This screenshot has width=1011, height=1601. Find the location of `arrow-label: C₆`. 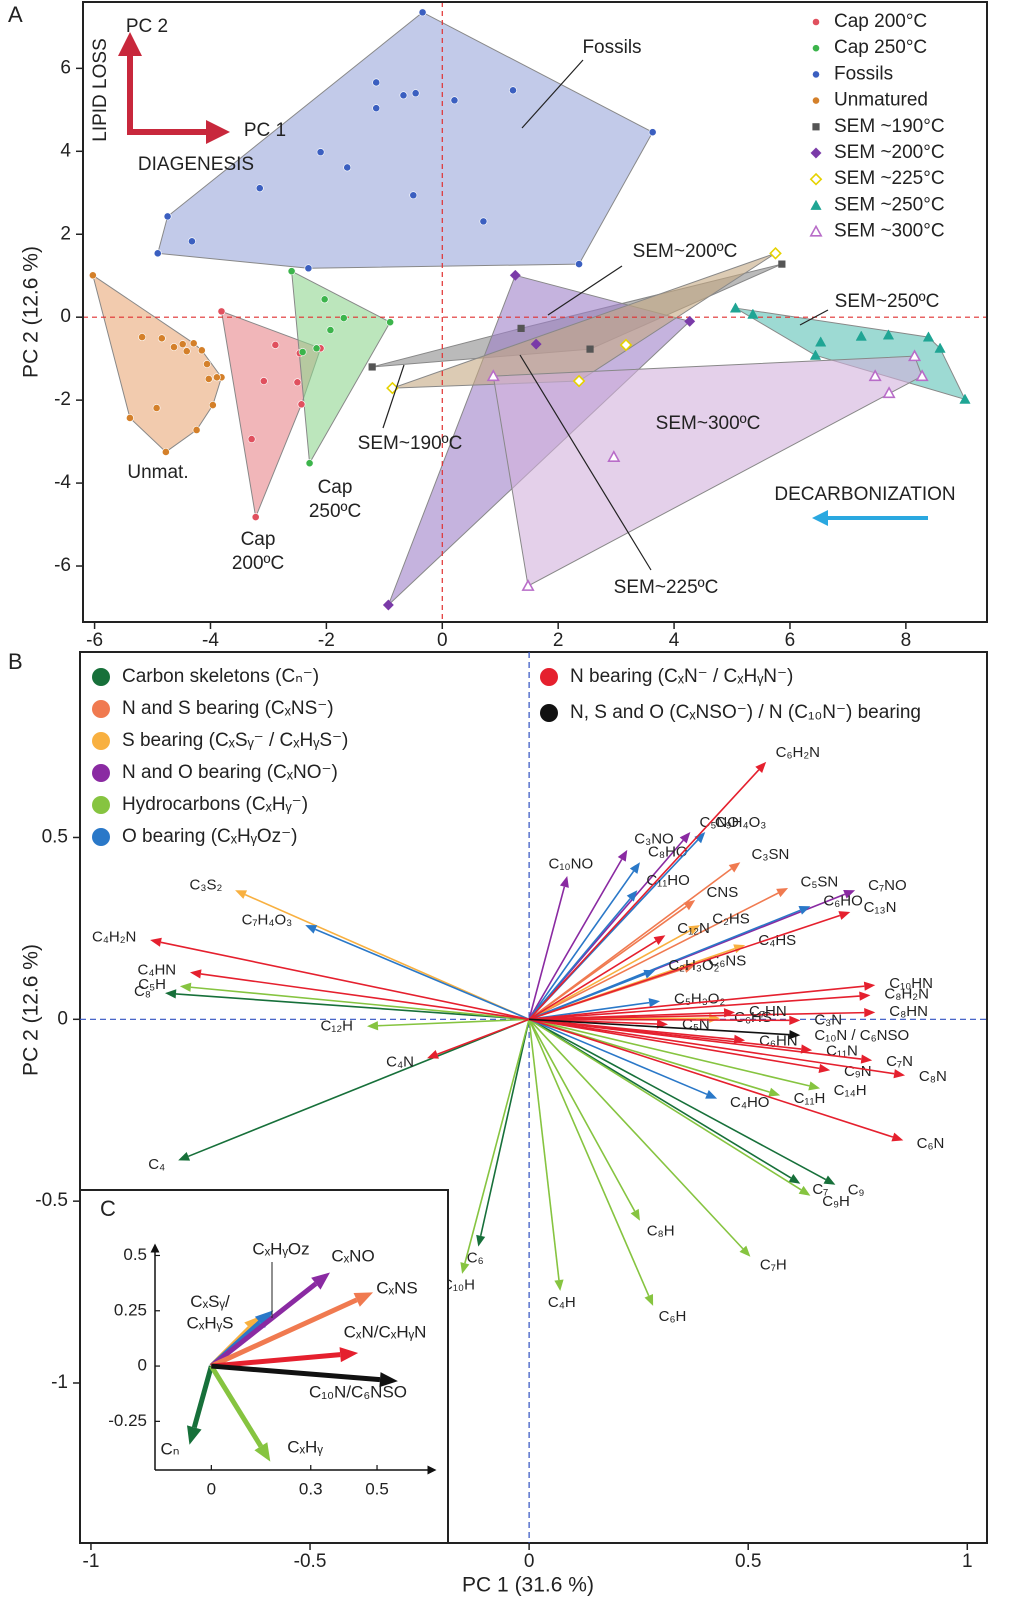

arrow-label: C₆ is located at coordinates (475, 1257).